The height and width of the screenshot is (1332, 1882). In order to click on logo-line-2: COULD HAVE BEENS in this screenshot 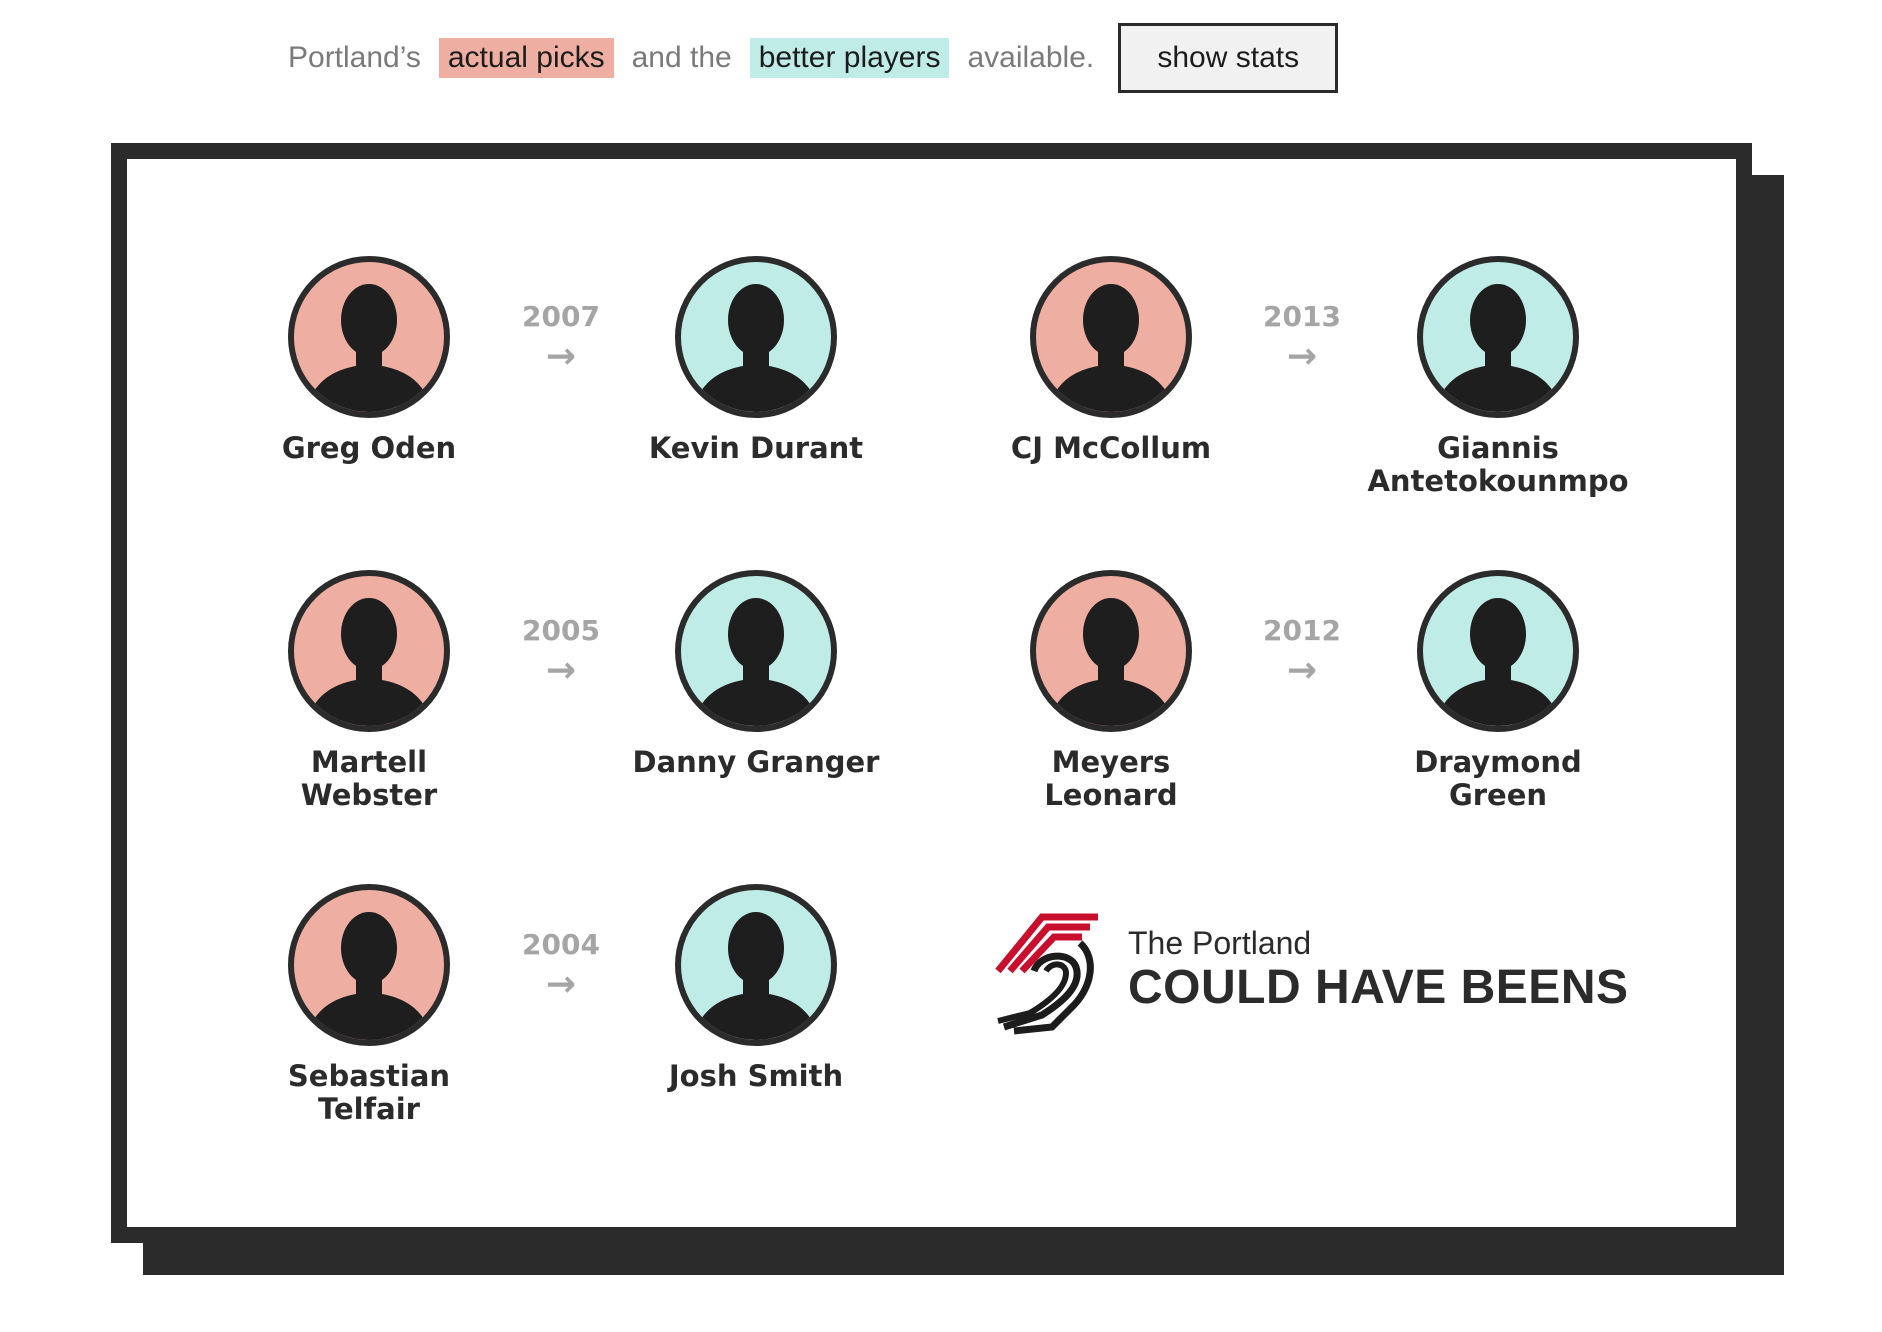, I will do `click(1378, 987)`.